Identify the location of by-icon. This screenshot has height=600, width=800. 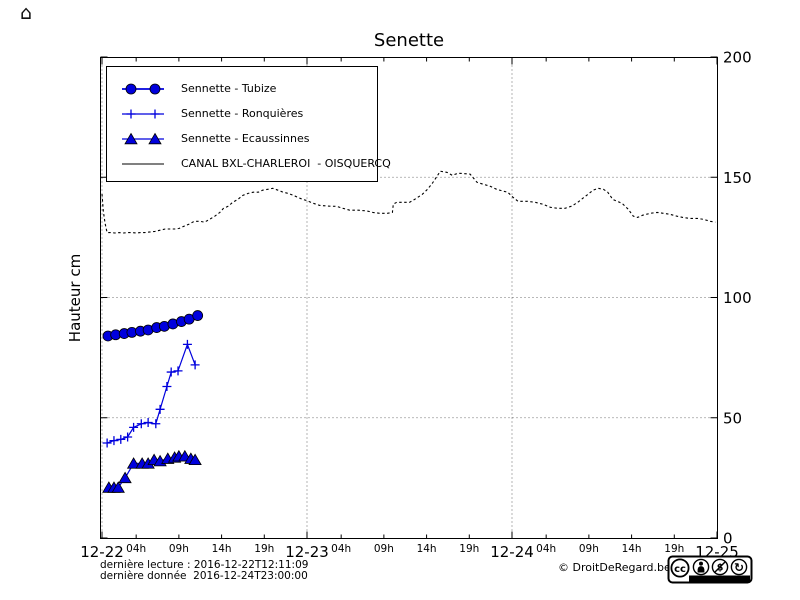
(701, 567).